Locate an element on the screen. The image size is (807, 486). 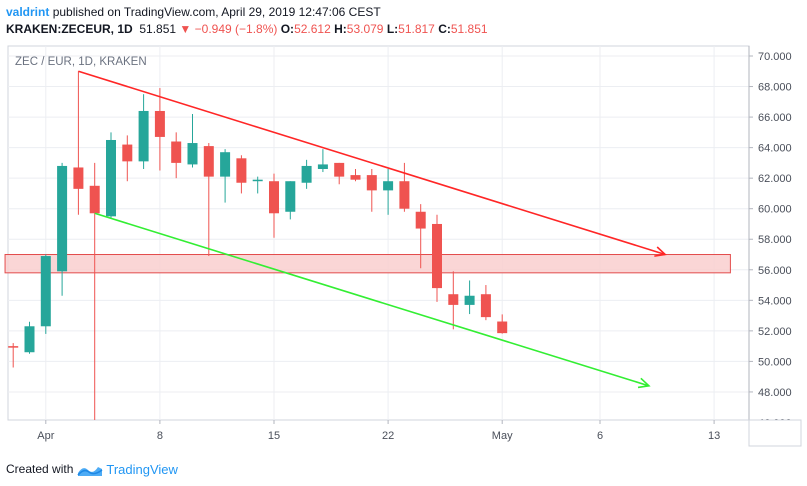
change-value: −0.949 (−1.8%) is located at coordinates (236, 29).